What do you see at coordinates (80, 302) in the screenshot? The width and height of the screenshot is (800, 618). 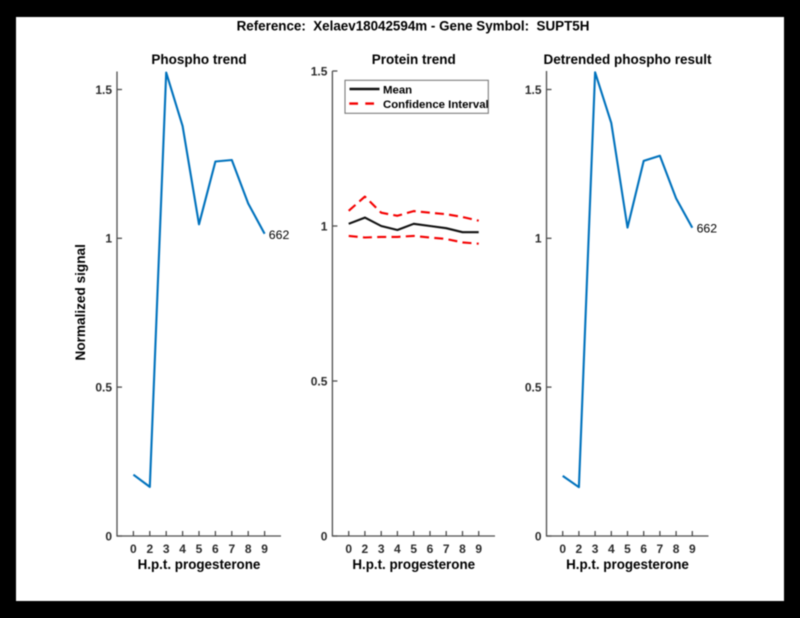 I see `svg-text: Normalized signal` at bounding box center [80, 302].